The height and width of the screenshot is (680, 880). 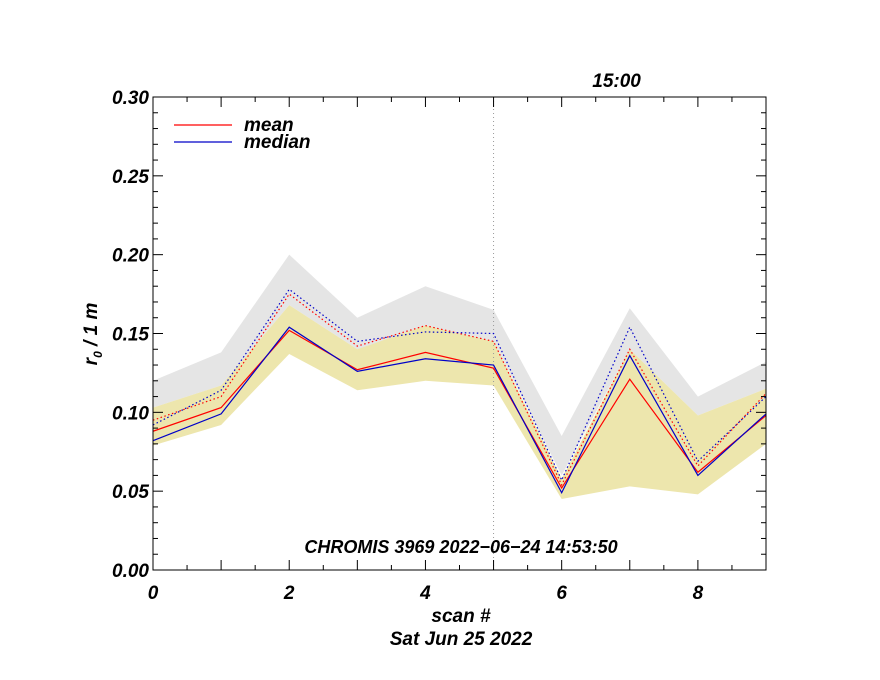 I want to click on y-tick-label: 0.15, so click(x=130, y=335).